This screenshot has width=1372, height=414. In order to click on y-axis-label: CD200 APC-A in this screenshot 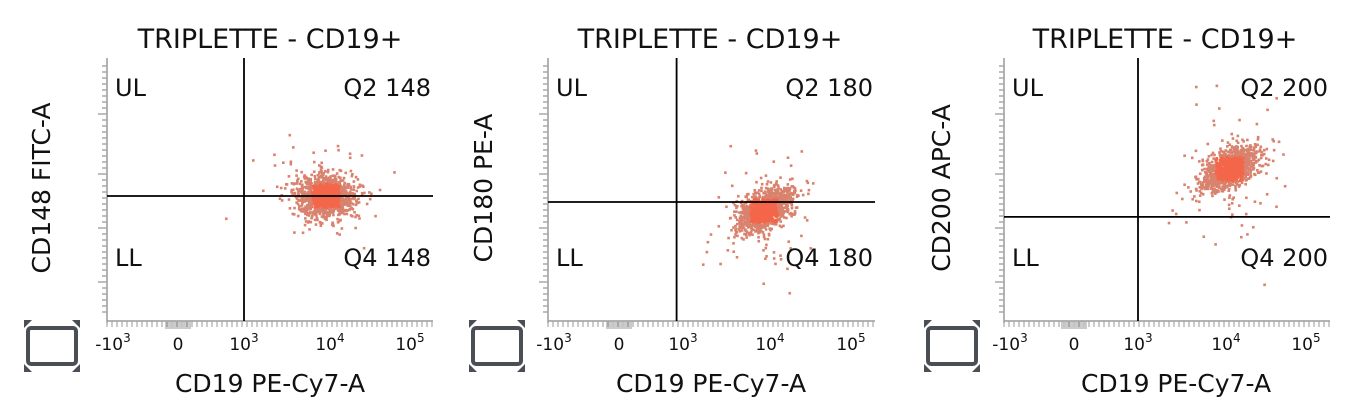, I will do `click(941, 188)`.